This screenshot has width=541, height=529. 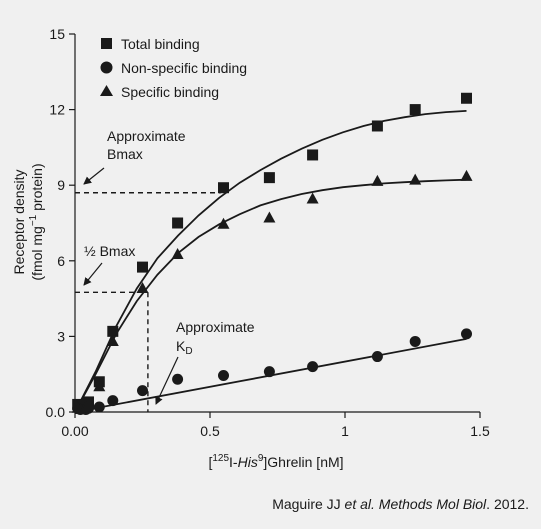 What do you see at coordinates (36, 221) in the screenshot?
I see `y-axis-label-line2: (fmol mg−1 protein)` at bounding box center [36, 221].